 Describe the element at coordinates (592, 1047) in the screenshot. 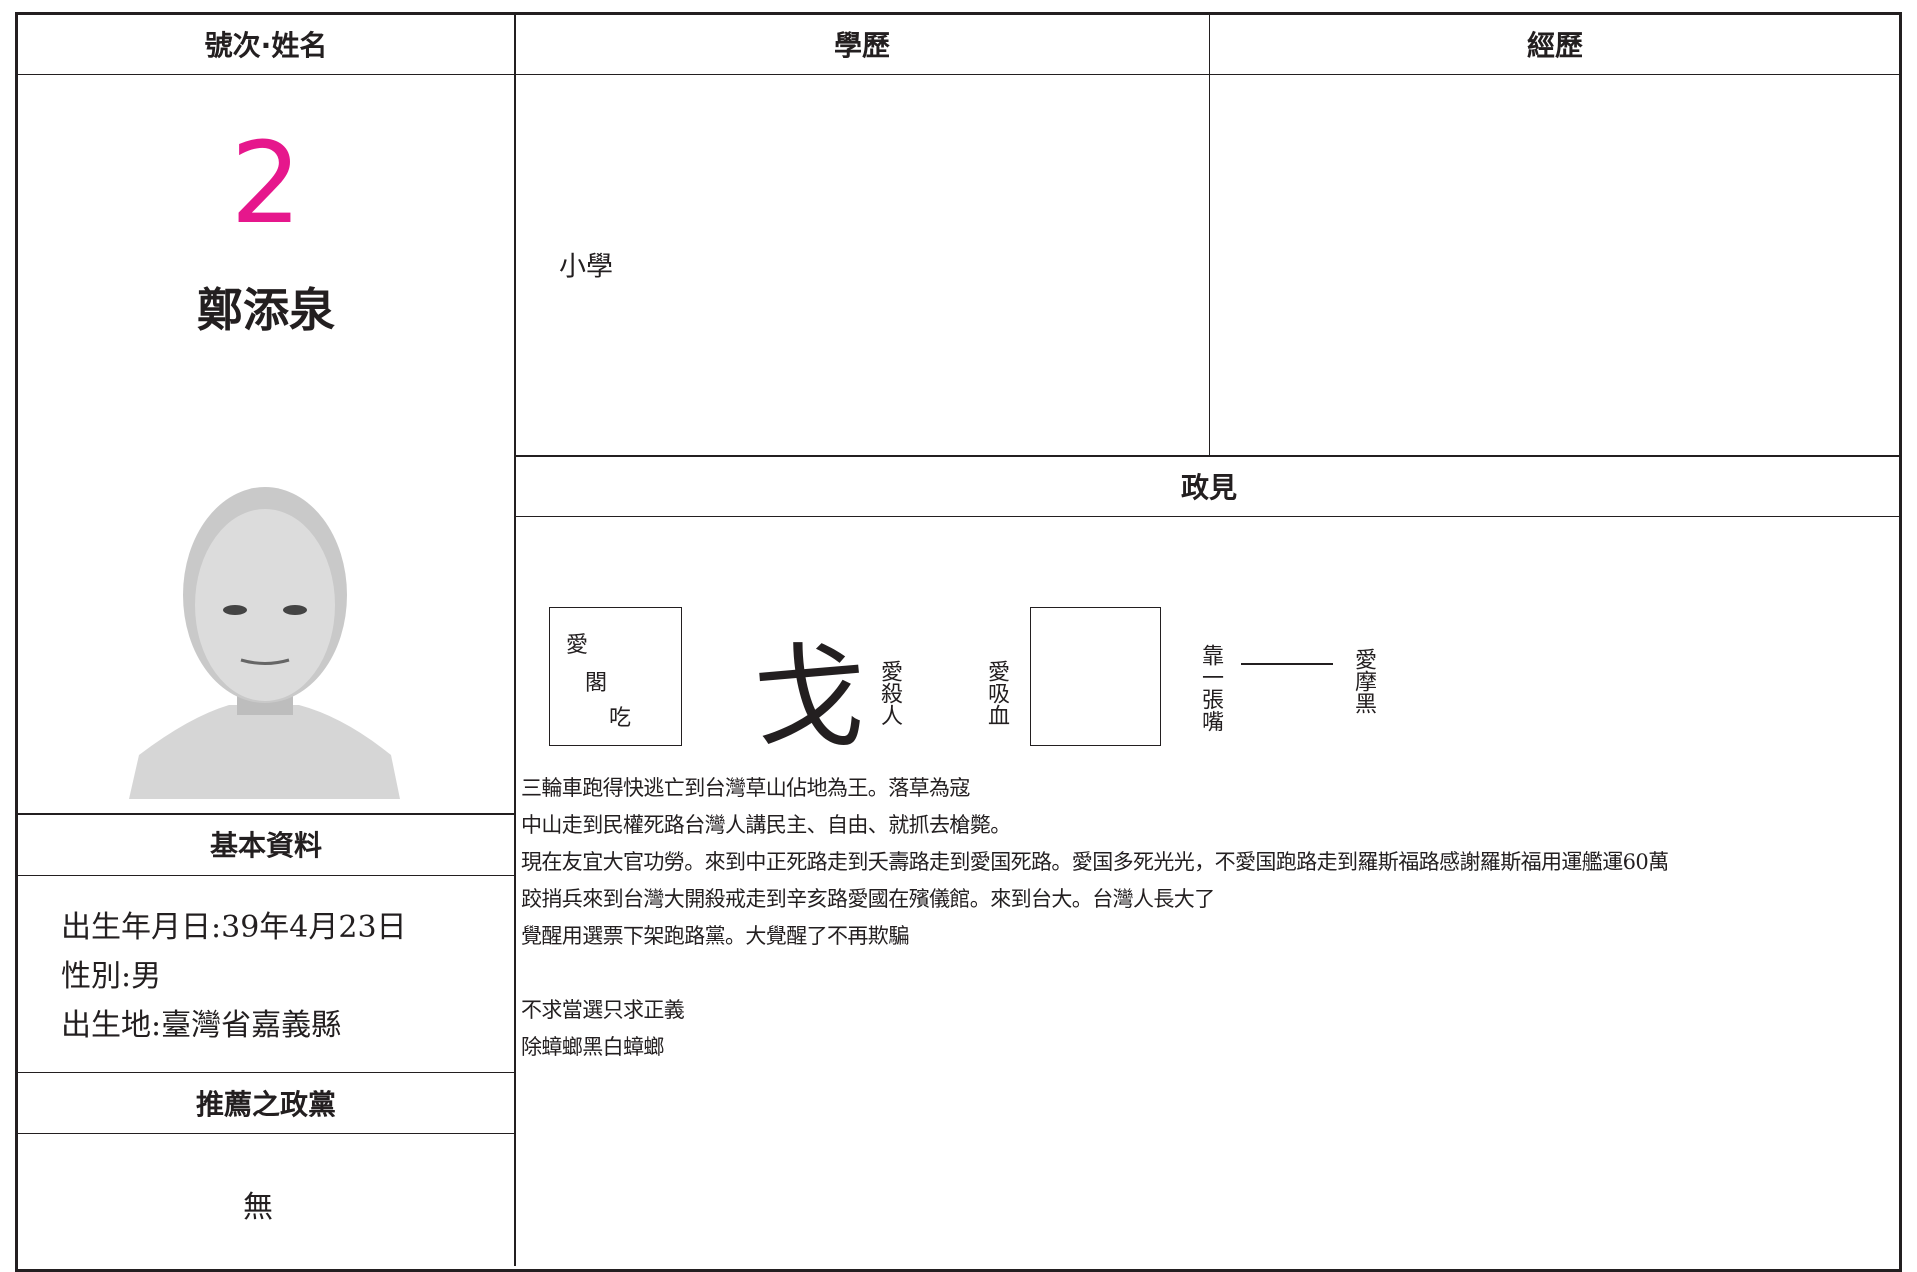

I see `policy-line: 除蟑螂黑白蟑螂` at that location.